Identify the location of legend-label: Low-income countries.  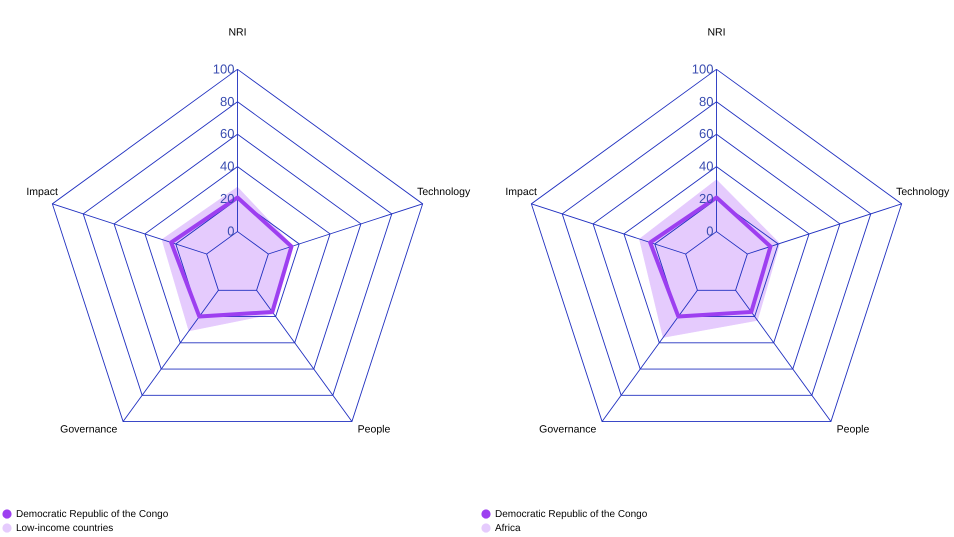
(65, 528).